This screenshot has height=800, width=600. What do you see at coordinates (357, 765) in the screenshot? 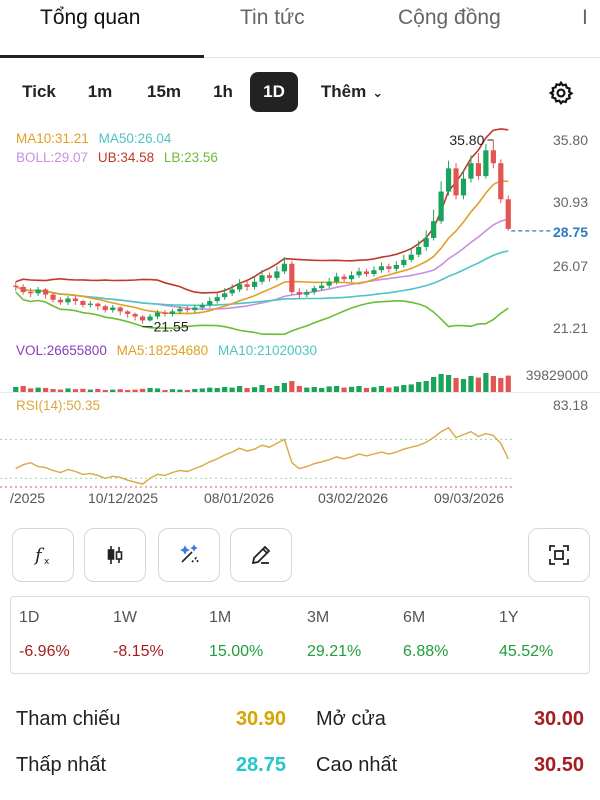
I see `high-price-label: Cao nhất` at bounding box center [357, 765].